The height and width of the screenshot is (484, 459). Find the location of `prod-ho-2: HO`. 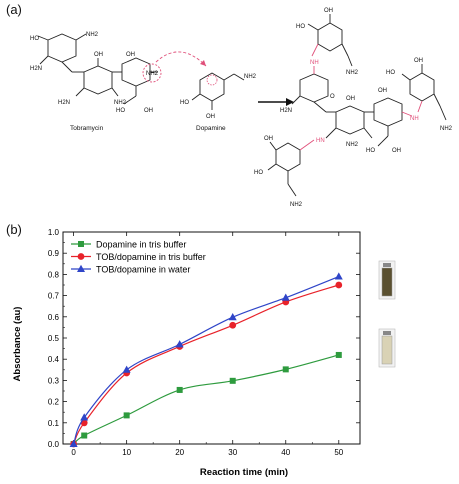

prod-ho-2: HO is located at coordinates (370, 151).